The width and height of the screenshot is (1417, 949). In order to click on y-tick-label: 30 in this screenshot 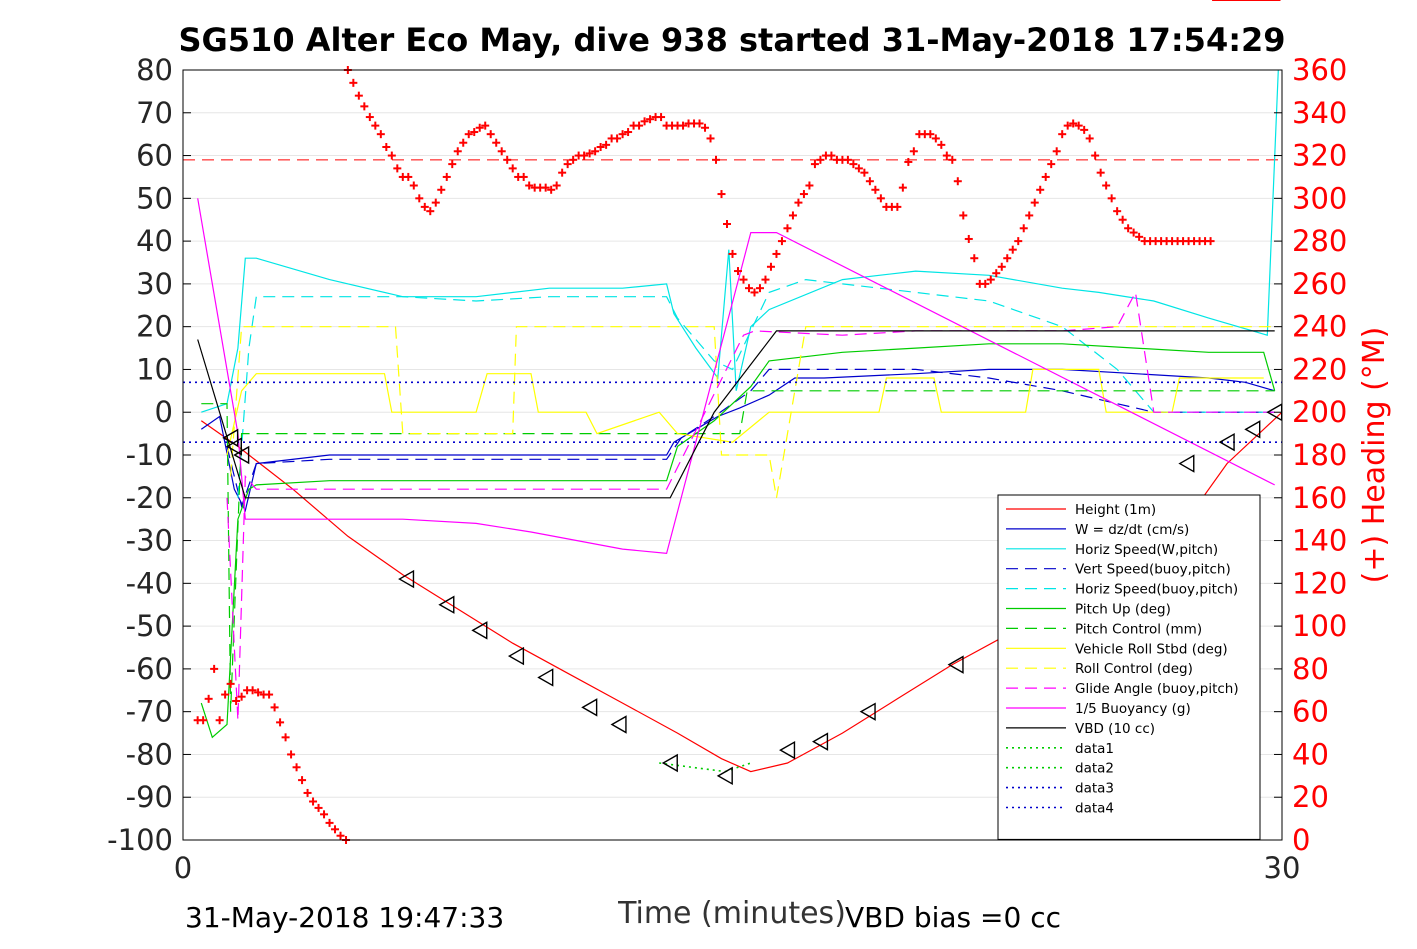, I will do `click(154, 284)`.